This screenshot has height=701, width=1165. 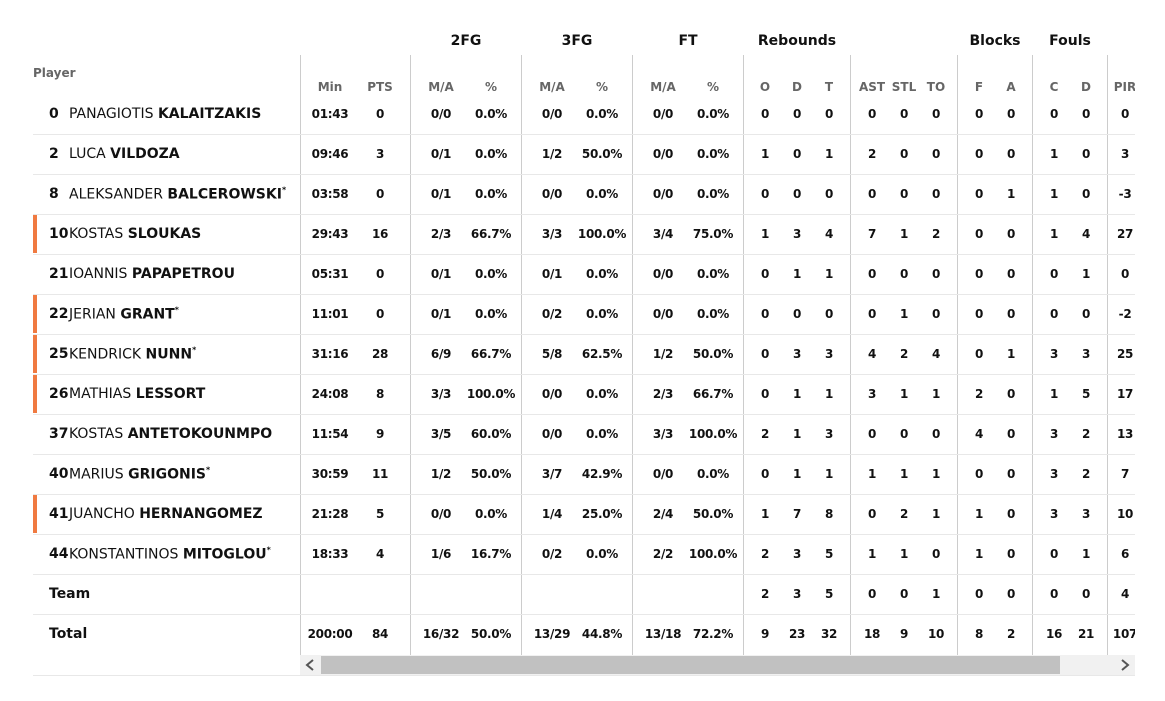 What do you see at coordinates (1125, 434) in the screenshot?
I see `stat-cell: 13` at bounding box center [1125, 434].